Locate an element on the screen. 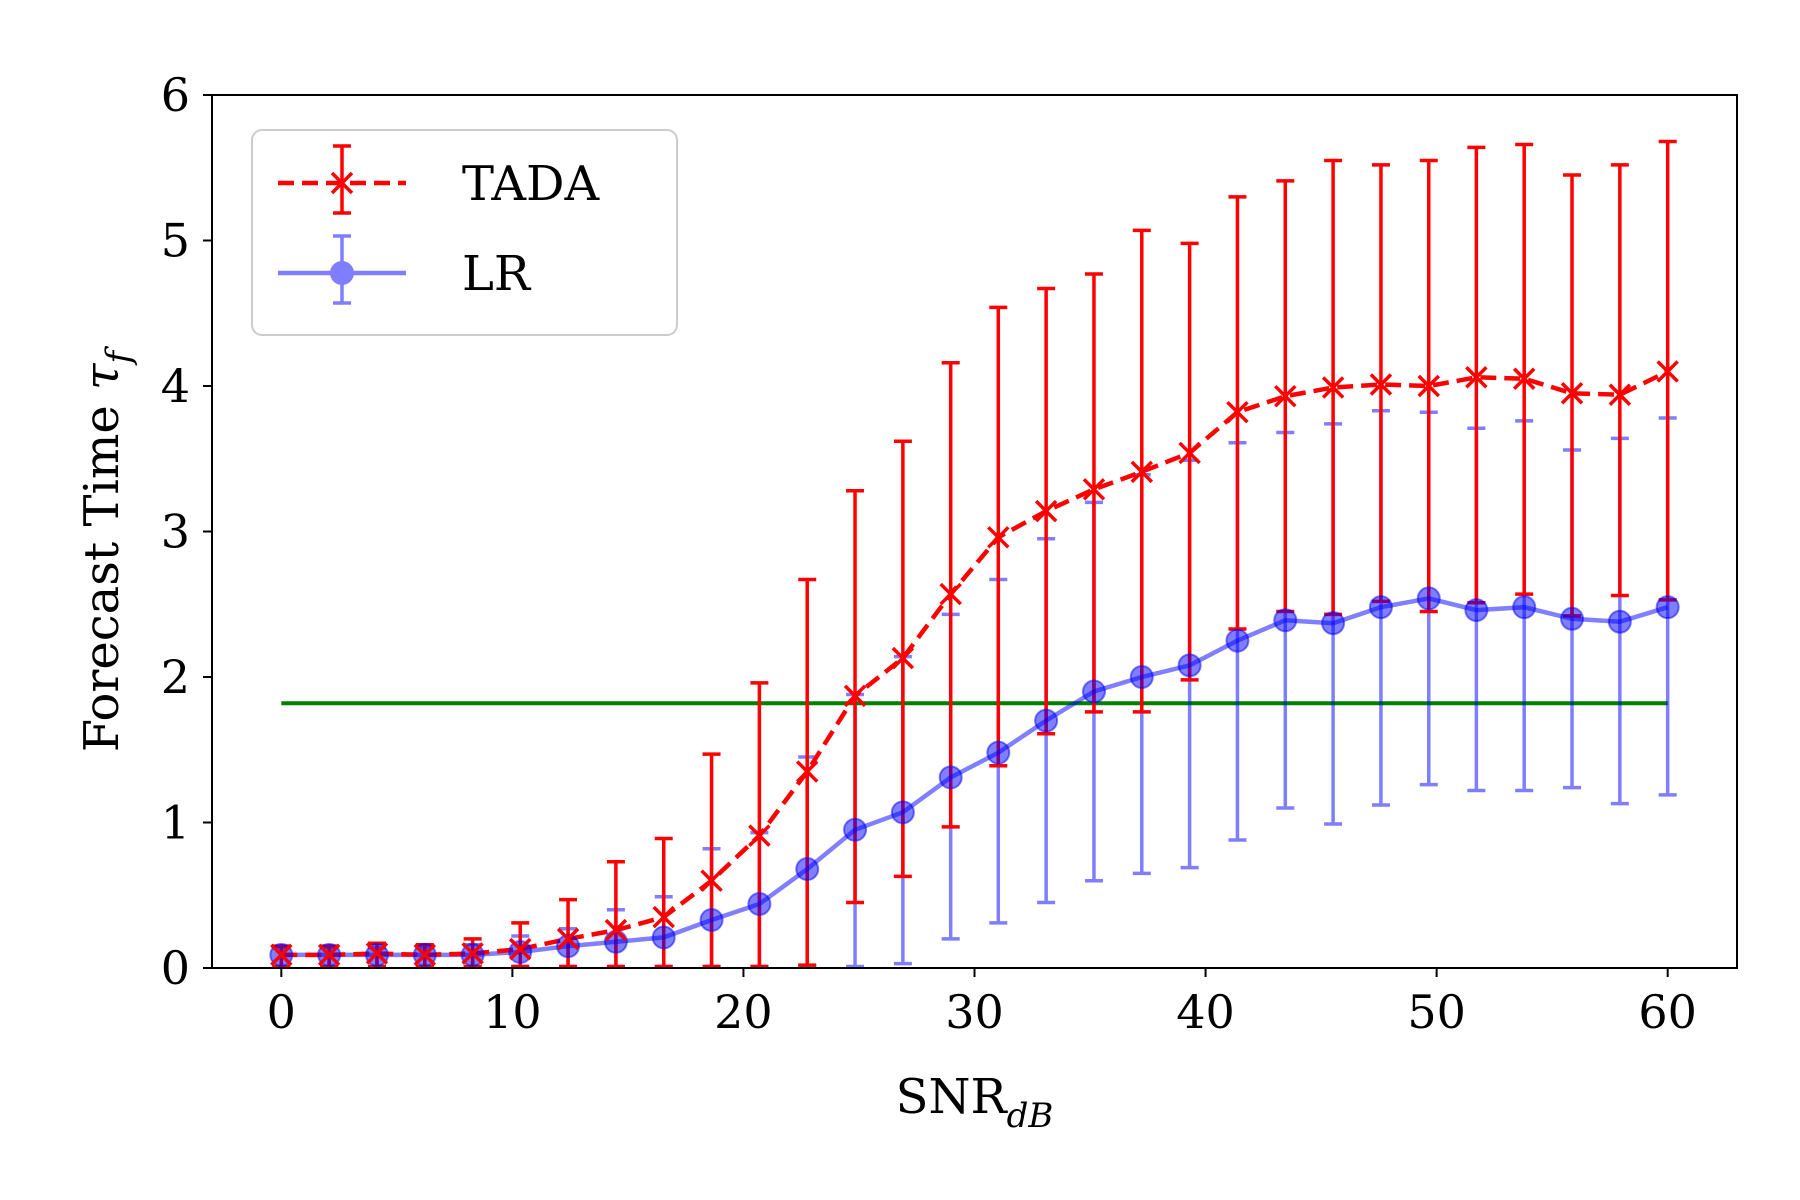 Image resolution: width=1800 pixels, height=1200 pixels. legend: TADA LR is located at coordinates (464, 232).